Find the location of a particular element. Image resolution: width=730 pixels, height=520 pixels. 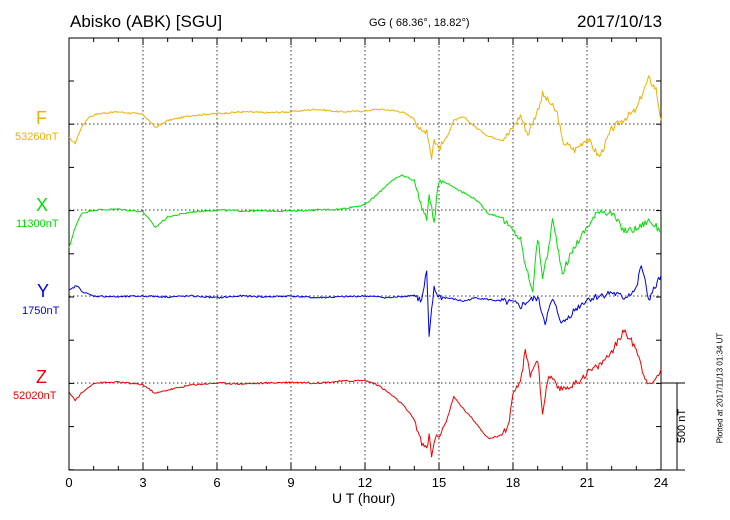

x-axis-label: U T (hour) is located at coordinates (364, 498).